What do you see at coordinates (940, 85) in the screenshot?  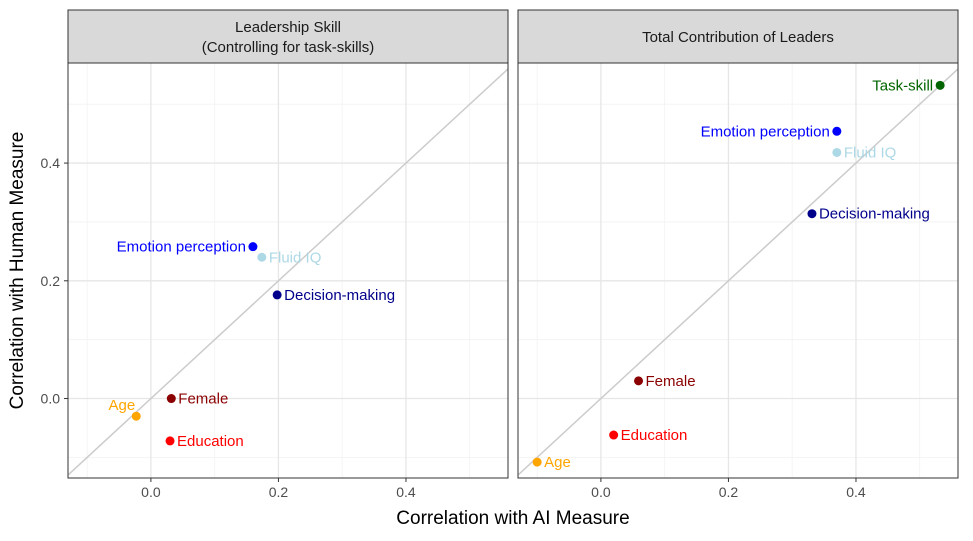 I see `point-task-skill` at bounding box center [940, 85].